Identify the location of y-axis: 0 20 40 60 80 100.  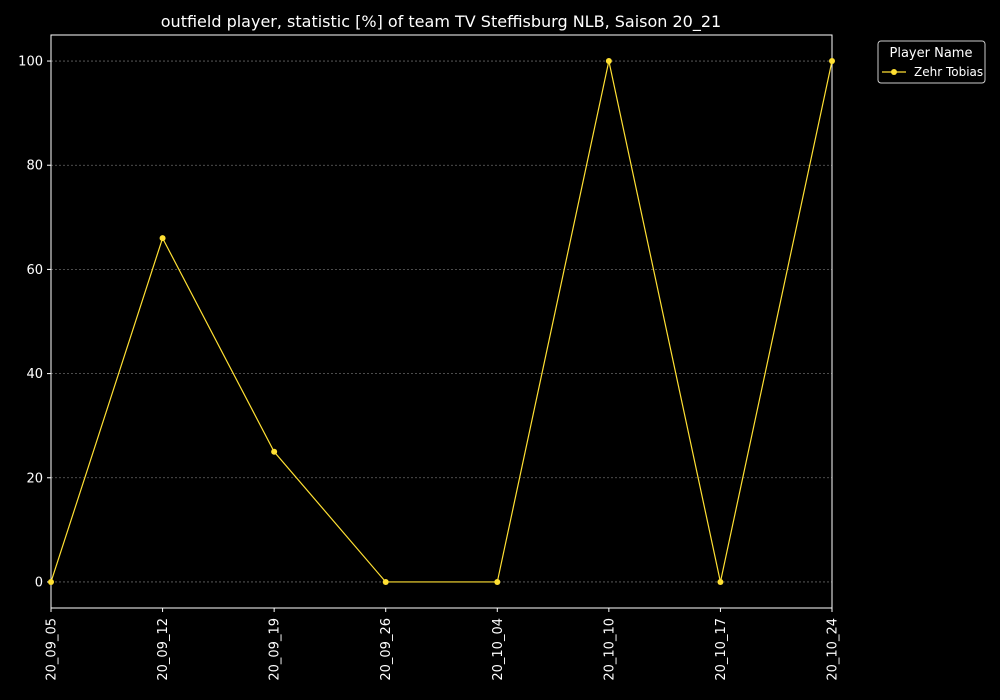
(34, 322).